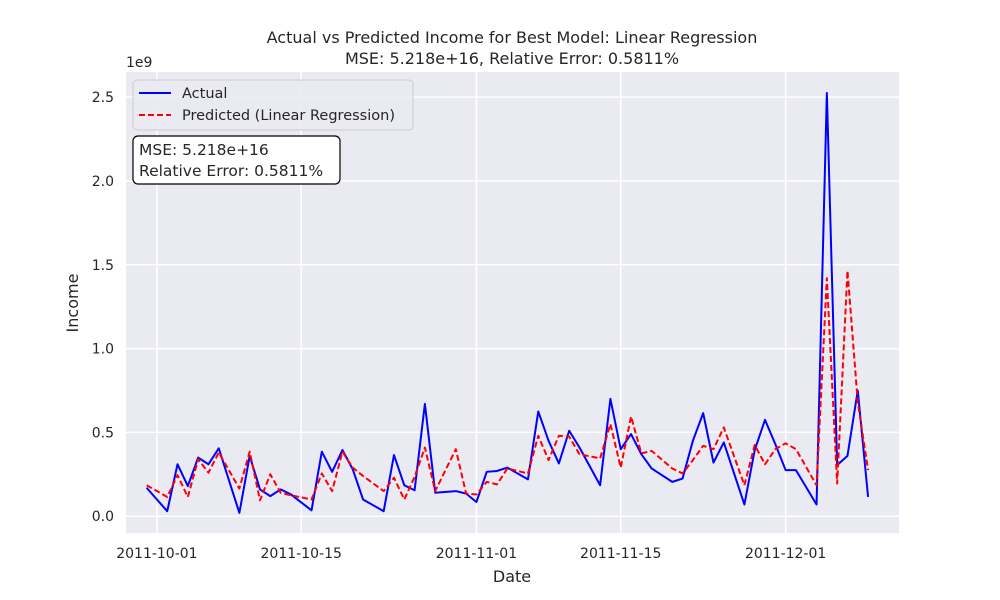  What do you see at coordinates (139, 63) in the screenshot?
I see `y-offset-text: 1e9` at bounding box center [139, 63].